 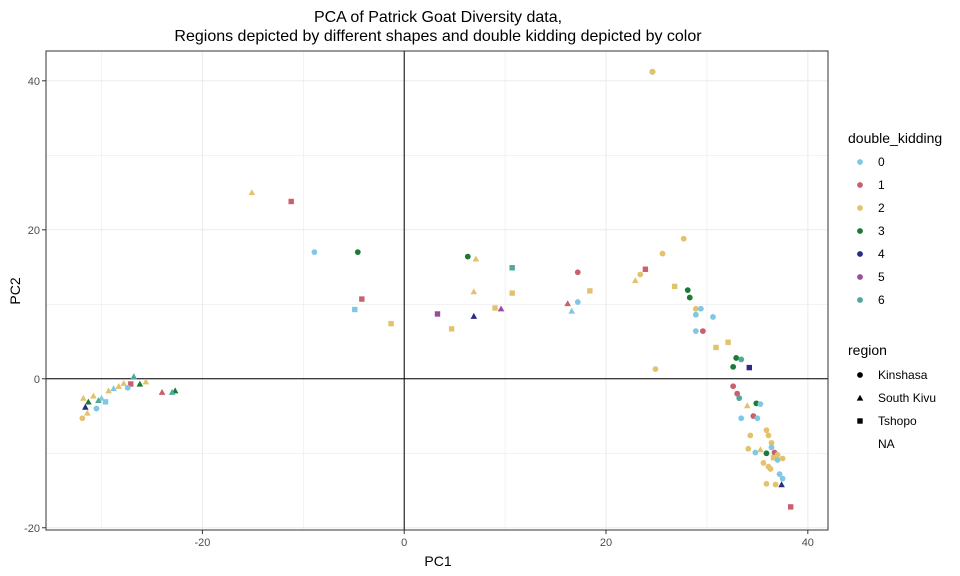 I want to click on color-legend-label: 5, so click(x=881, y=277).